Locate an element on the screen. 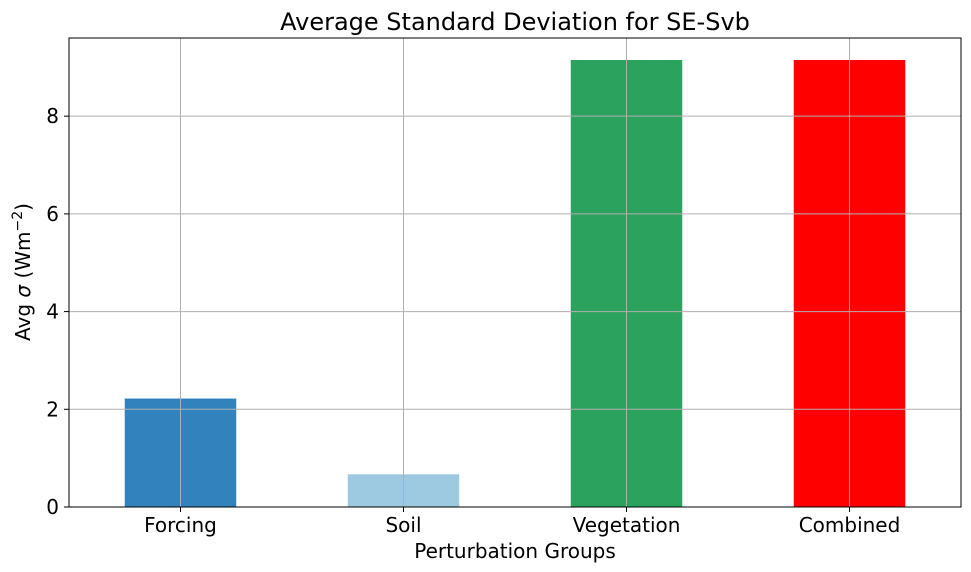 The width and height of the screenshot is (971, 572). y-axis-label: Avg σ (Wm−2) is located at coordinates (22, 272).